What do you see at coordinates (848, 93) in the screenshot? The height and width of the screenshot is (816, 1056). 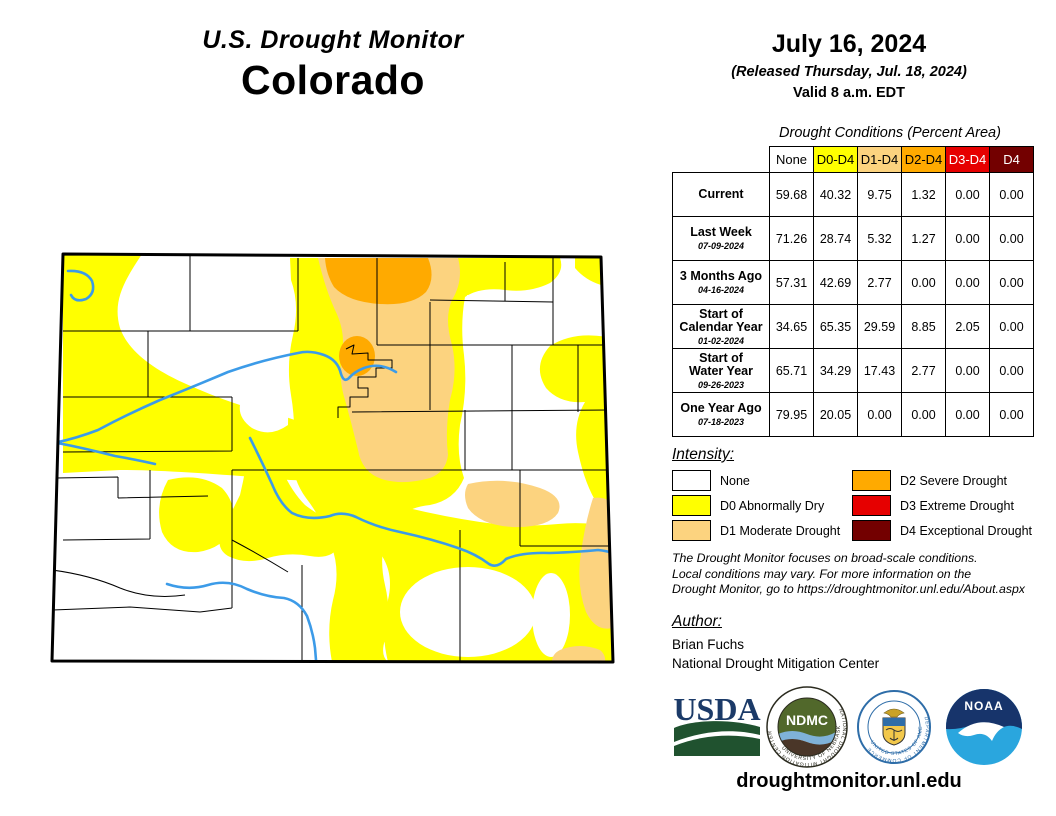 I see `valid-time: Valid 8 a.m. EDT` at bounding box center [848, 93].